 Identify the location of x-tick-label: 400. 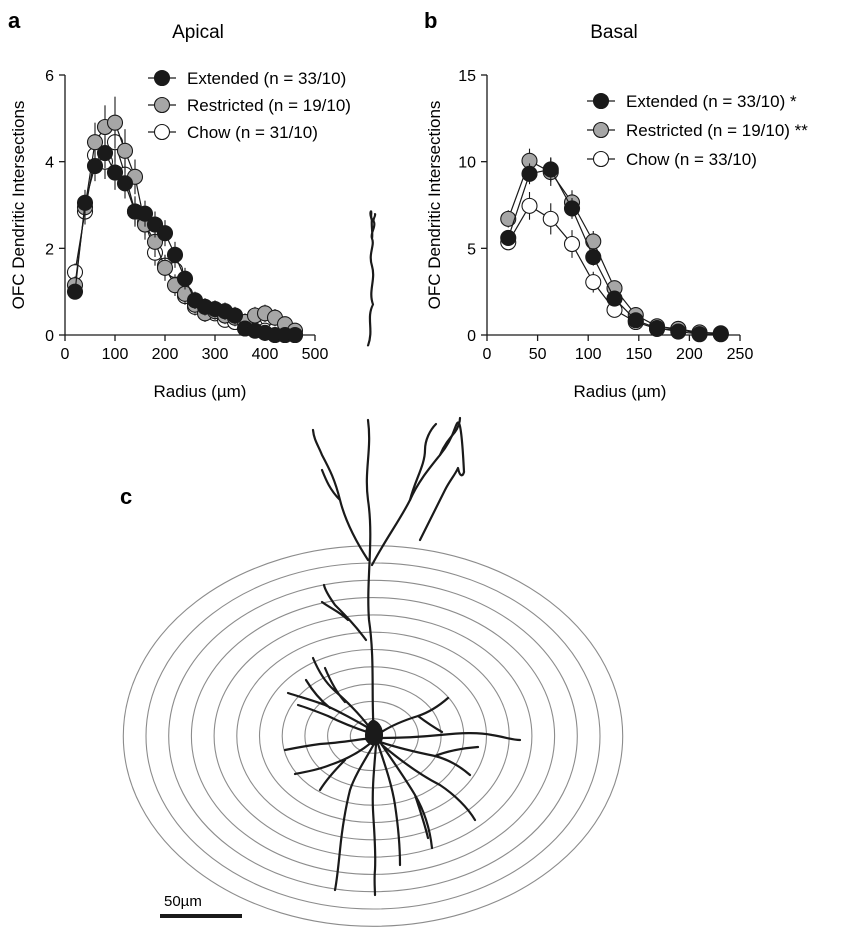
(265, 354).